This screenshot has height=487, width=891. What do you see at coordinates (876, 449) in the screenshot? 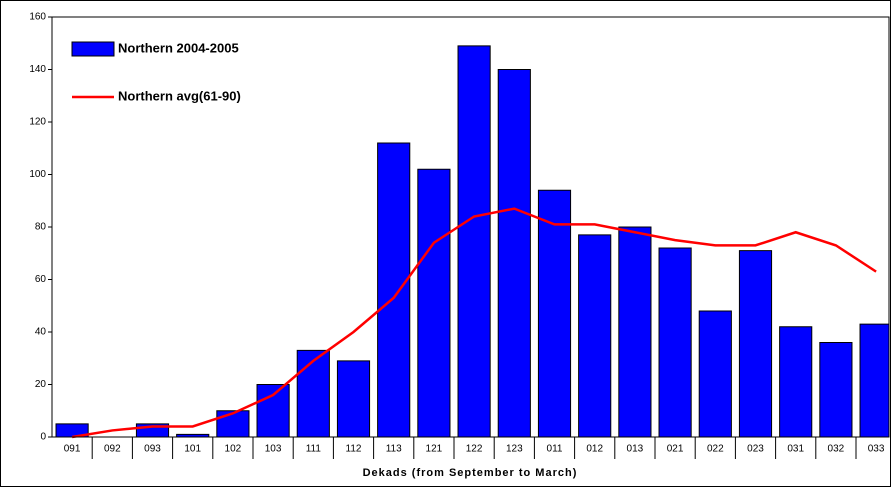
I see `x-tick-label: 033` at bounding box center [876, 449].